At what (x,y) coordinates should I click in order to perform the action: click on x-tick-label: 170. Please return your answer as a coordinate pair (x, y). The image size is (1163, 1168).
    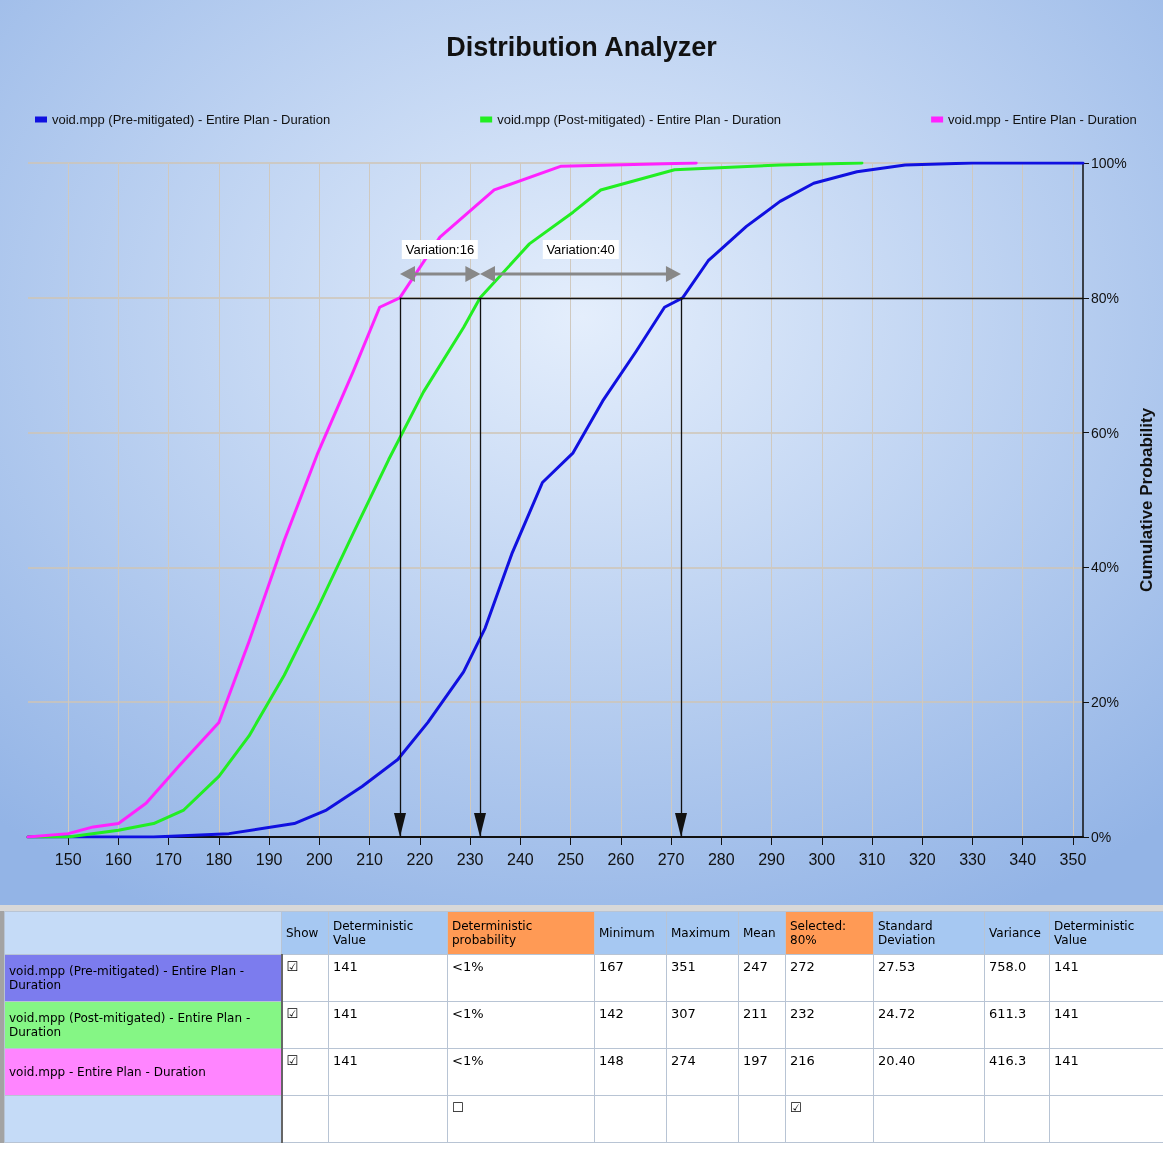
    Looking at the image, I should click on (169, 859).